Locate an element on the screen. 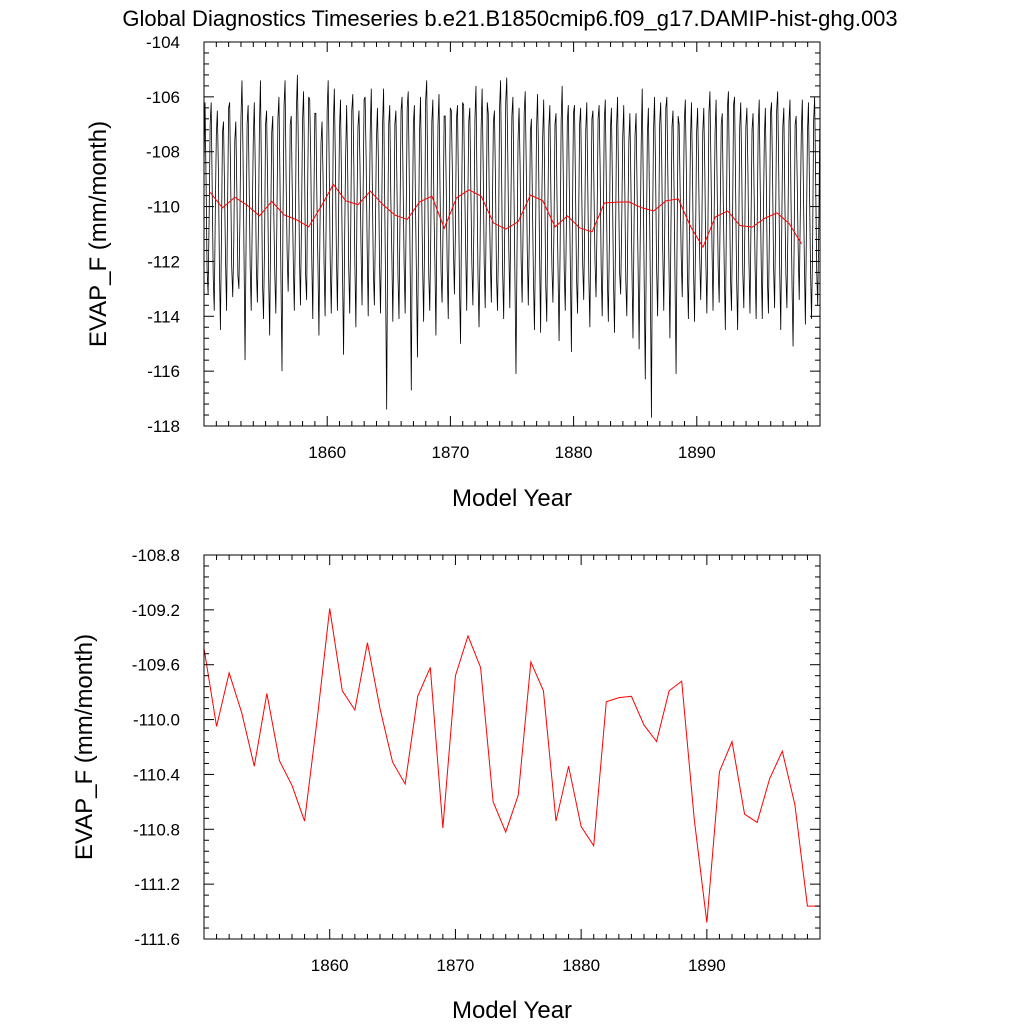 Image resolution: width=1024 pixels, height=1024 pixels. y-tick-label: -118 is located at coordinates (163, 426).